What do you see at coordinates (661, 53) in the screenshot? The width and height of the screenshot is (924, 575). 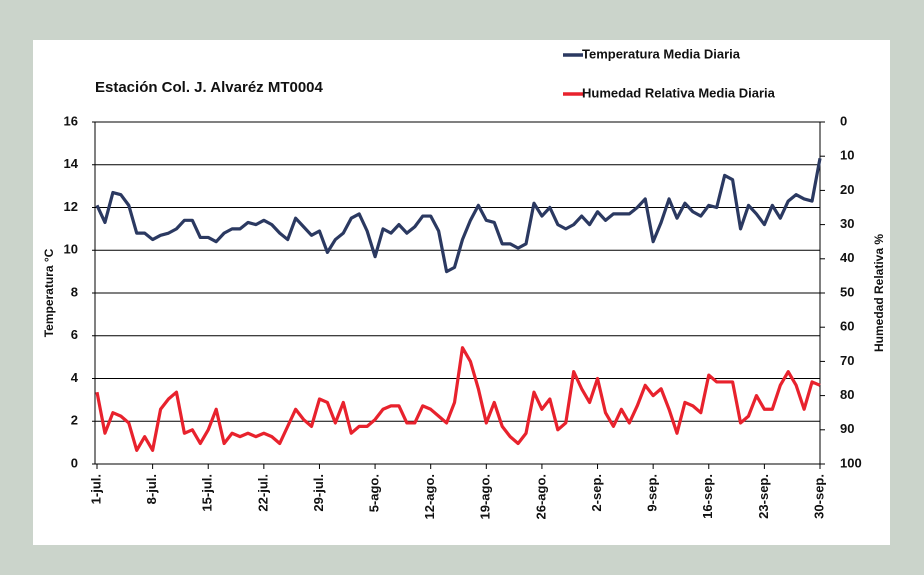 I see `legend-label: Temperatura Media Diaria` at bounding box center [661, 53].